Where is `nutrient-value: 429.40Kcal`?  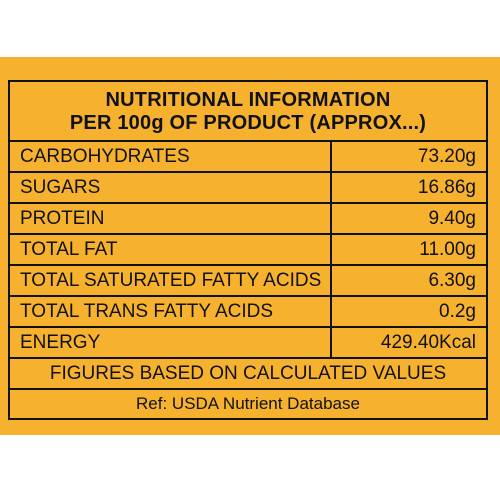 nutrient-value: 429.40Kcal is located at coordinates (428, 342).